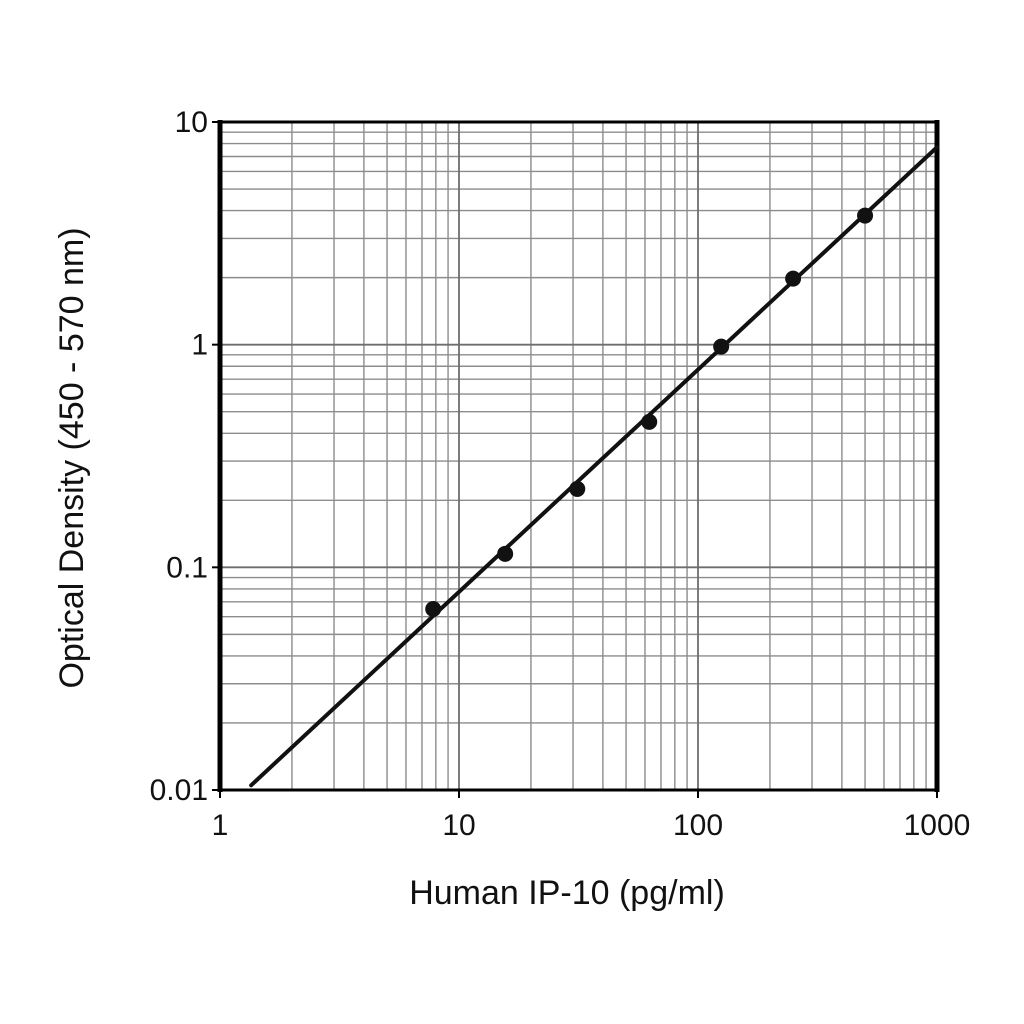 This screenshot has width=1024, height=1024. Describe the element at coordinates (937, 825) in the screenshot. I see `x-tick-label: 1000` at that location.